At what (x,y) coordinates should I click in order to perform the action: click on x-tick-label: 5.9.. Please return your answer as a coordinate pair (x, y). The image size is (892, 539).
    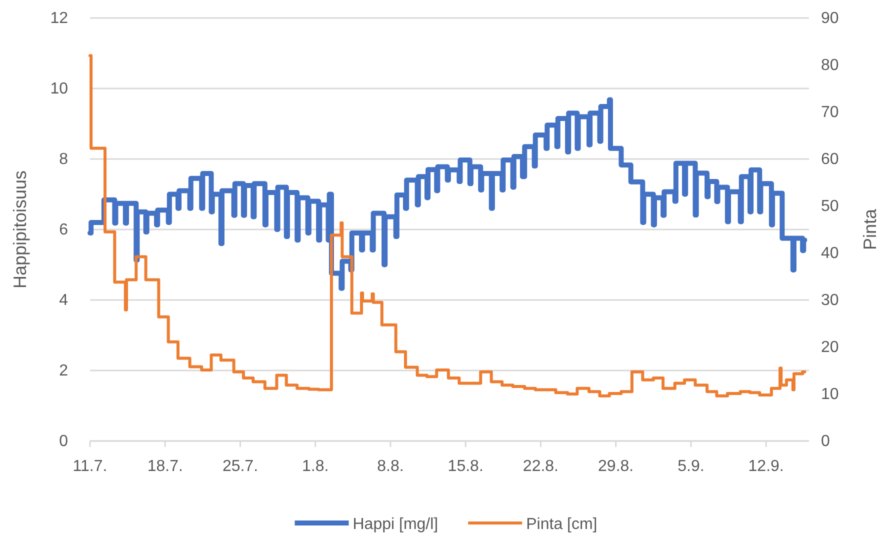
    Looking at the image, I should click on (691, 466).